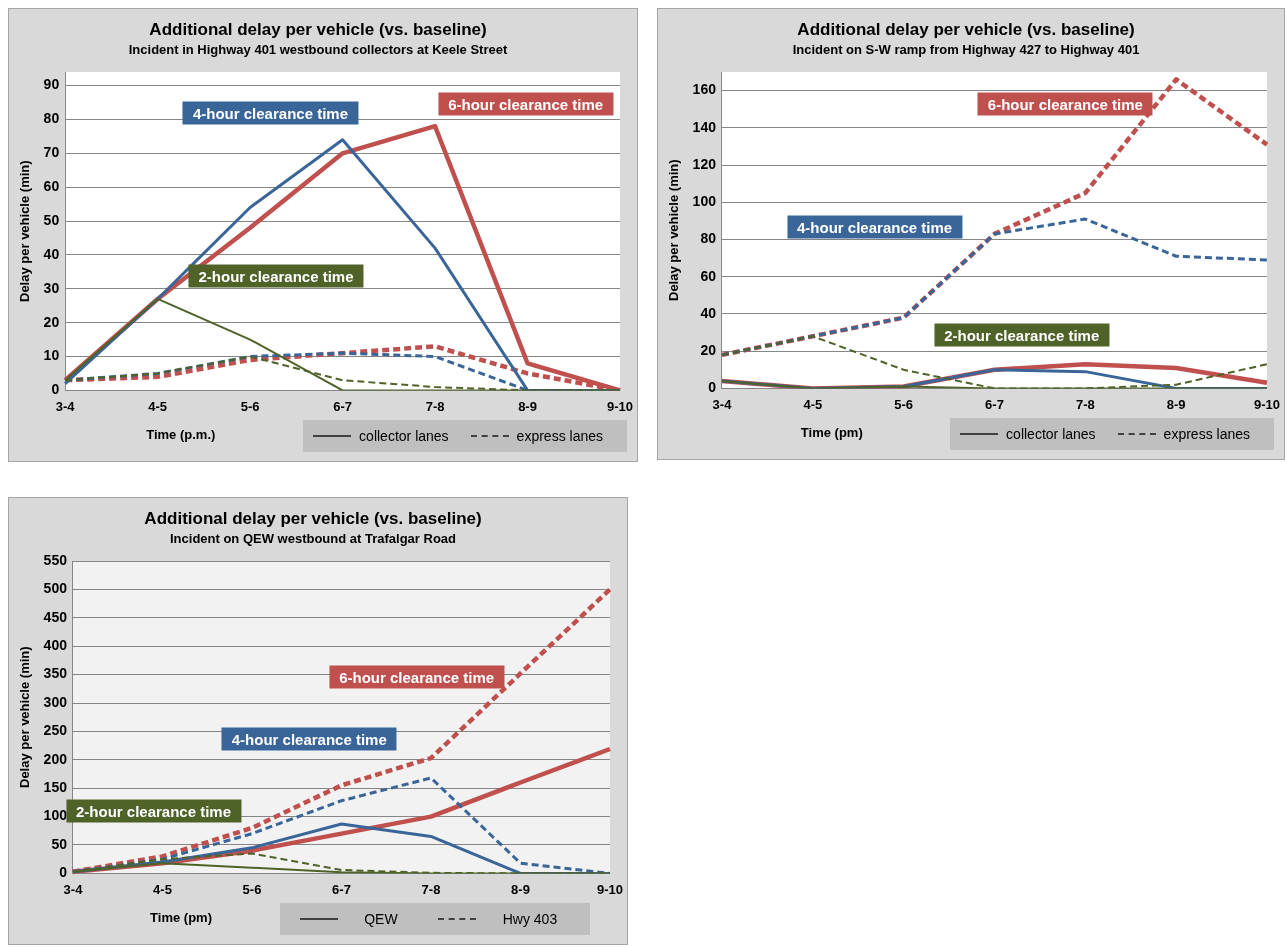  What do you see at coordinates (51, 152) in the screenshot?
I see `y-tick-label: 70` at bounding box center [51, 152].